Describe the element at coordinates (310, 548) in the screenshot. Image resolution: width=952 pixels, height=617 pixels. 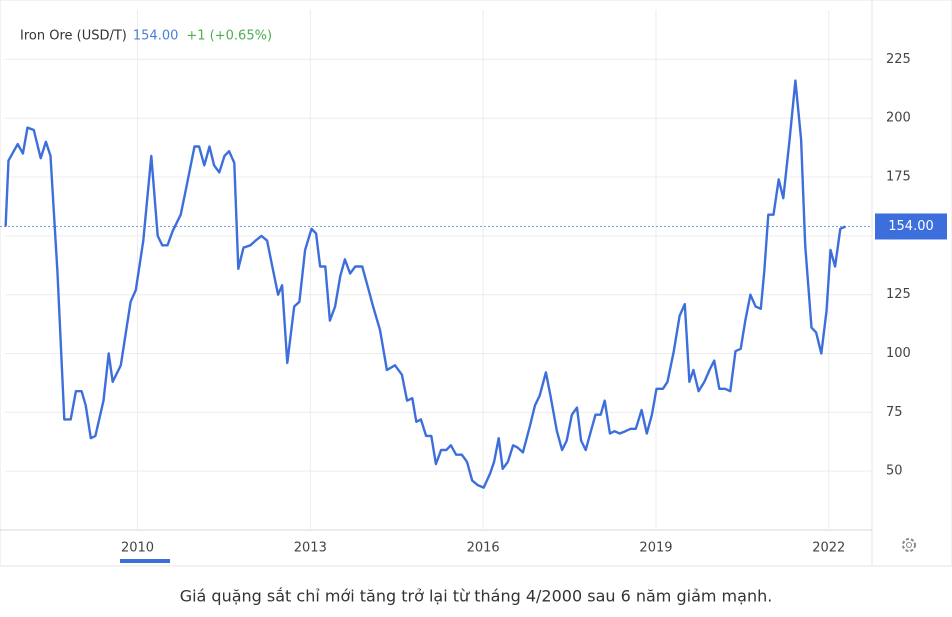
I see `x-tick-label: 2013` at that location.